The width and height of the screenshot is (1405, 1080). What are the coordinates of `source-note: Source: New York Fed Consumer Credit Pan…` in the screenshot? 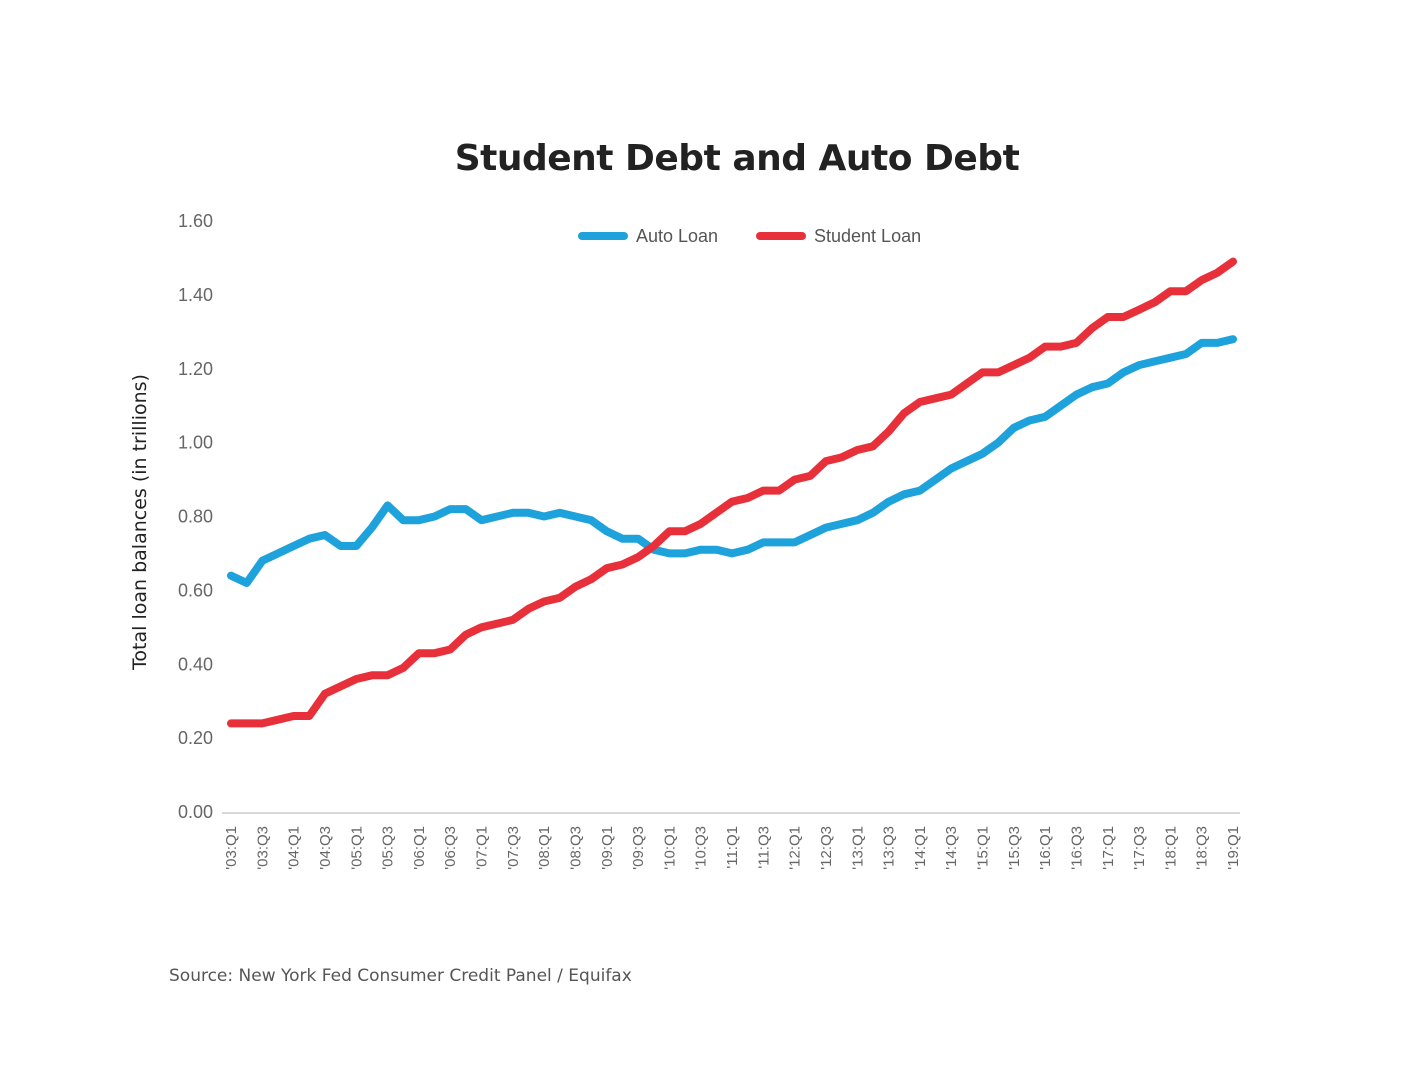 It's located at (400, 976).